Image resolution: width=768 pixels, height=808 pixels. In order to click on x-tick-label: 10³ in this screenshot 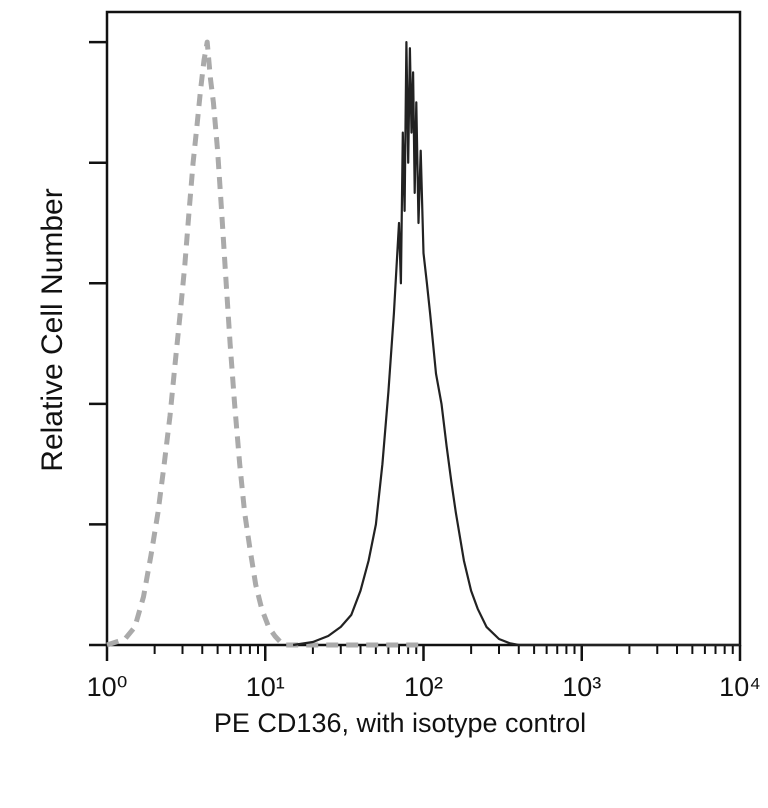, I will do `click(581, 687)`.